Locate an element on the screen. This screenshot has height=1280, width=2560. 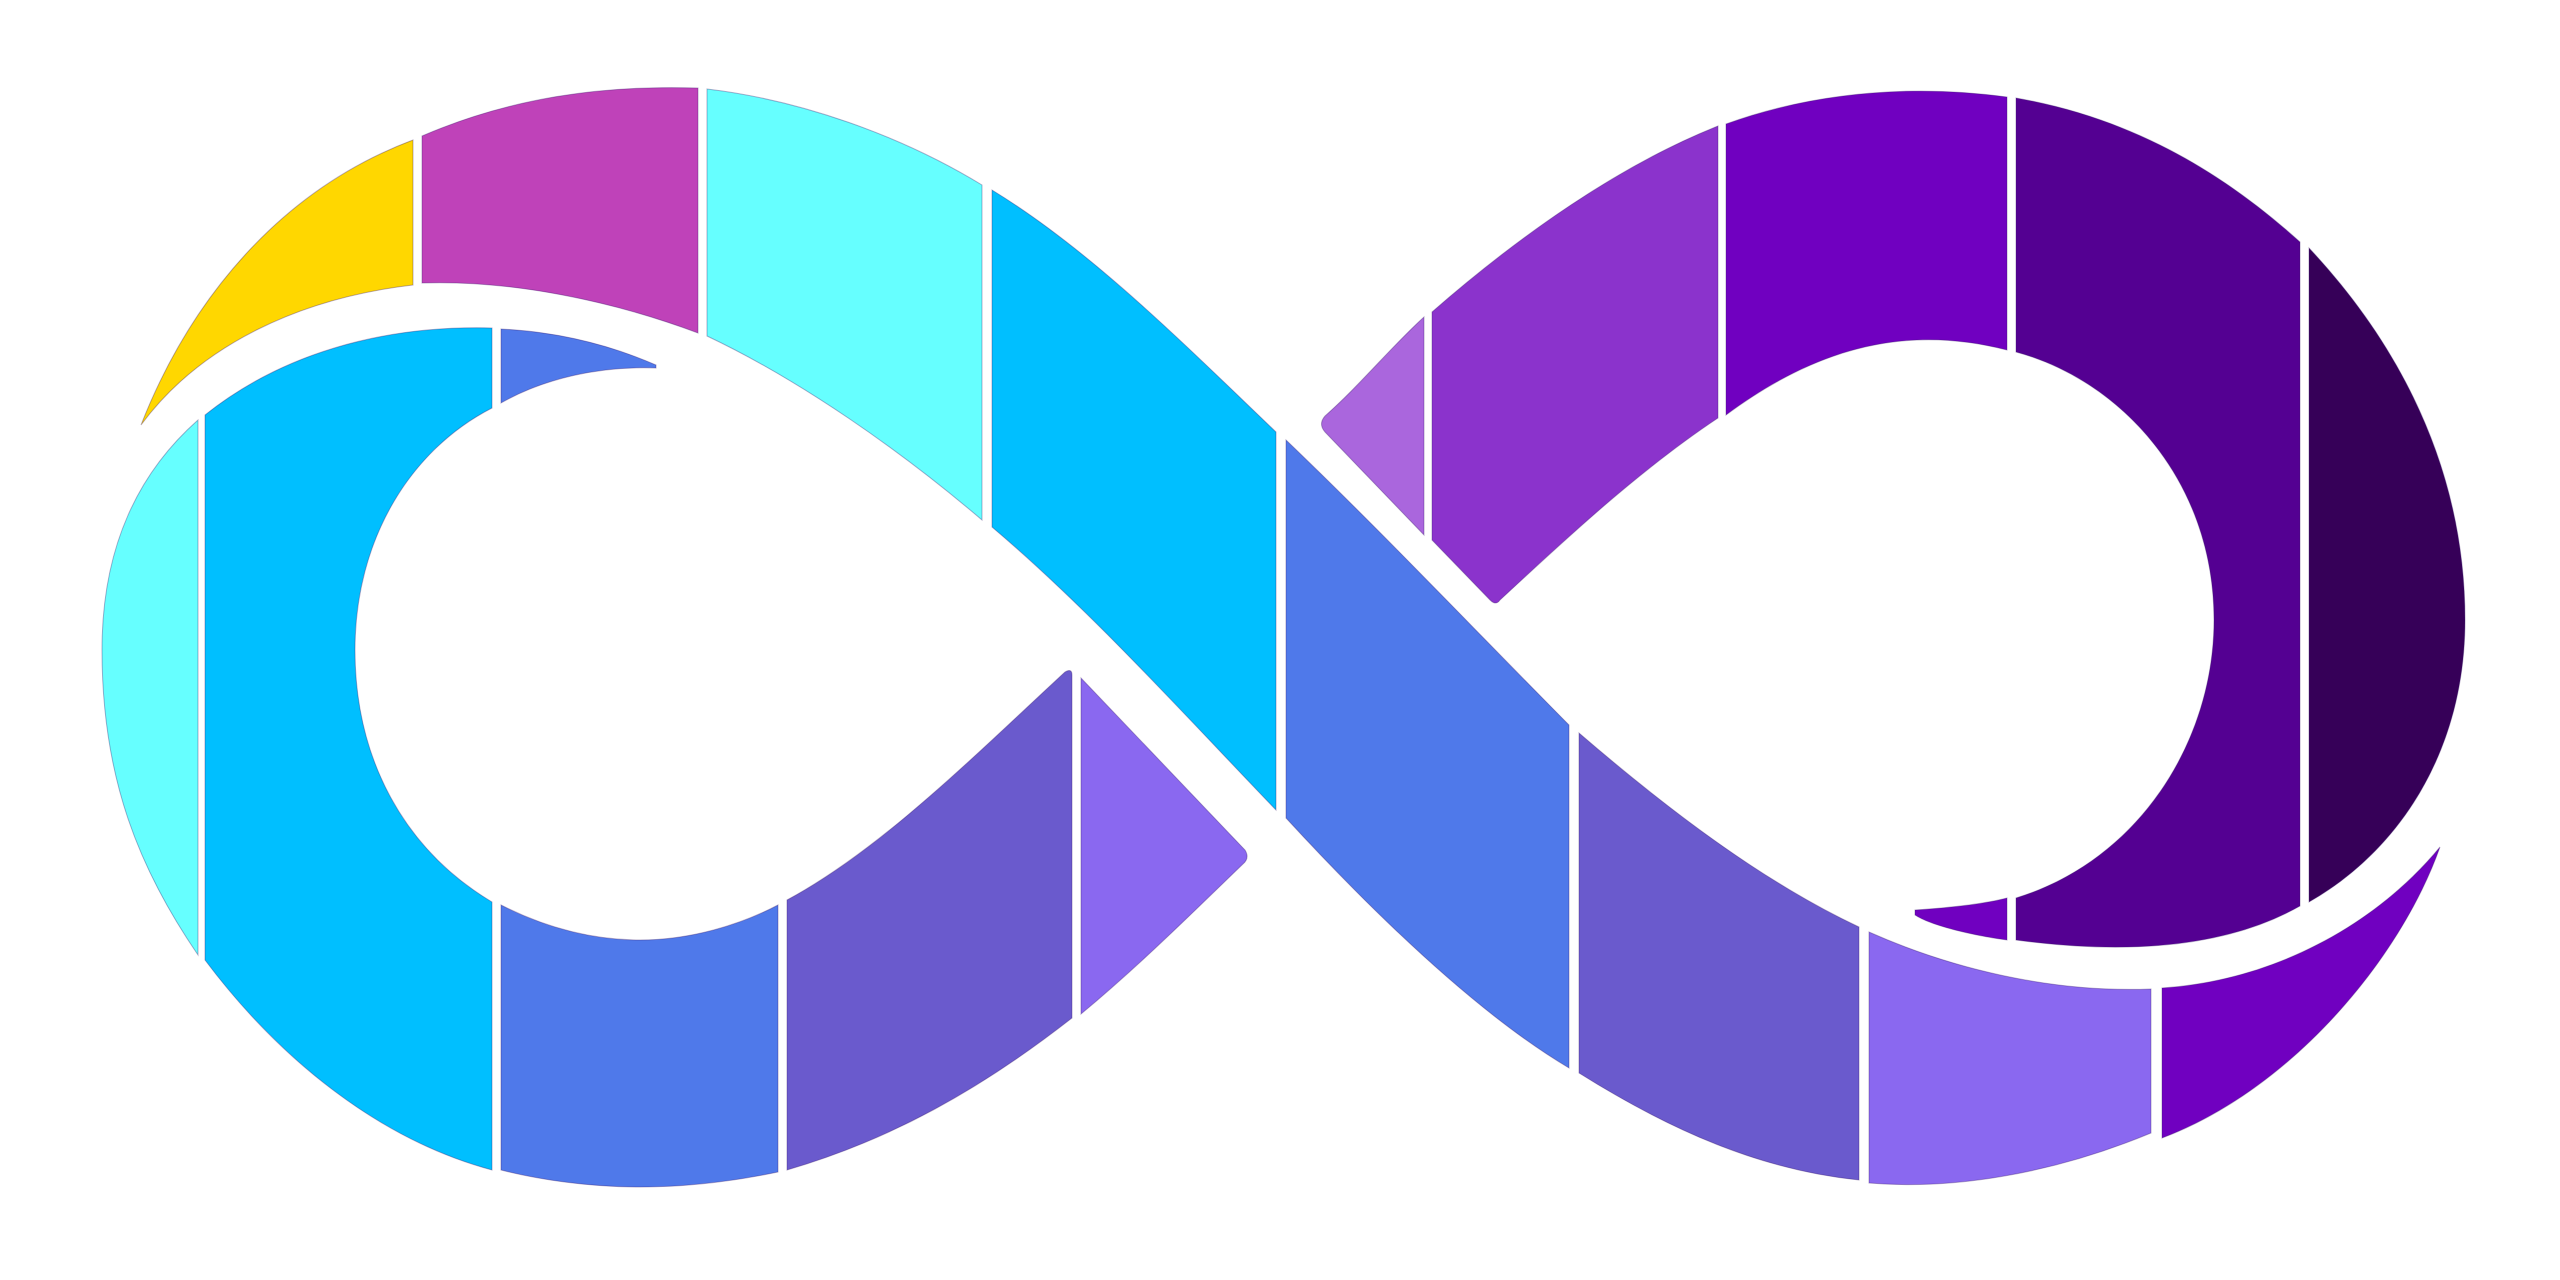
segment-blue-bottom is located at coordinates (639, 1046).